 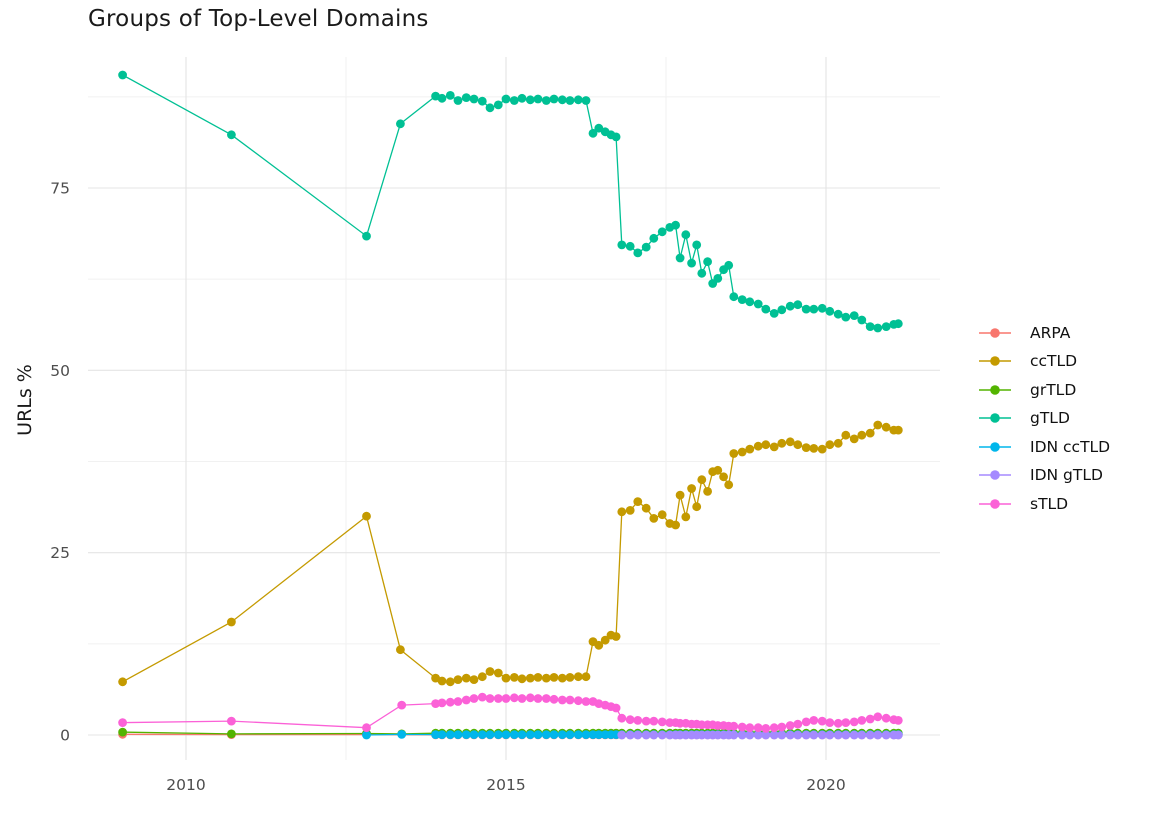 I want to click on series-idn-gtld, so click(x=760, y=735).